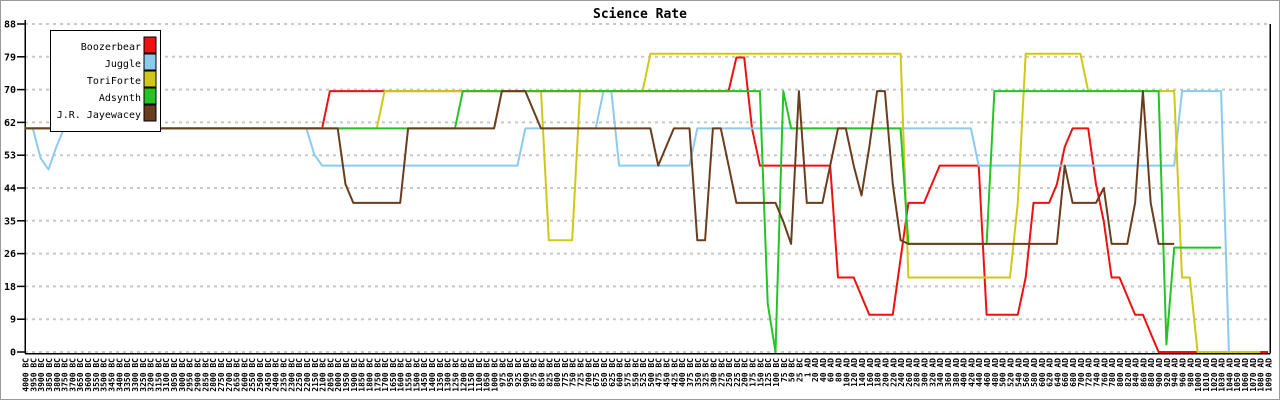 The image size is (1280, 400). What do you see at coordinates (323, 375) in the screenshot?
I see `x-axis-tick-label: 2100 BC` at bounding box center [323, 375].